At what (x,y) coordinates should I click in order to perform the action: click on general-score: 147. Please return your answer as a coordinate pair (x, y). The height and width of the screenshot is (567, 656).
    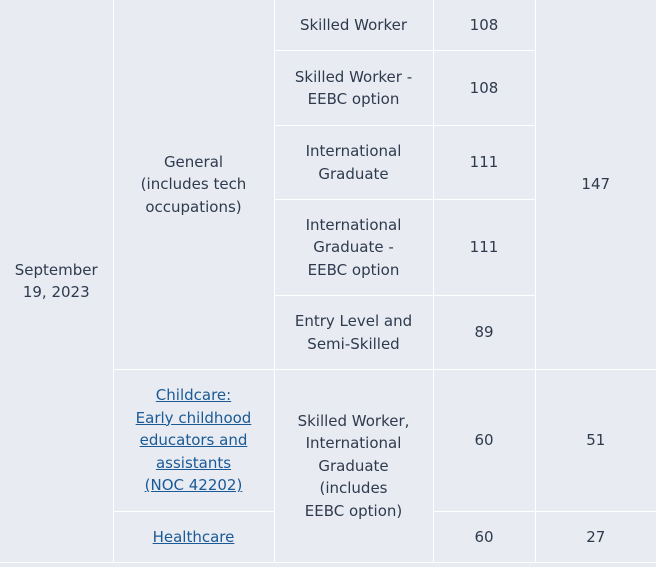
    Looking at the image, I should click on (596, 184).